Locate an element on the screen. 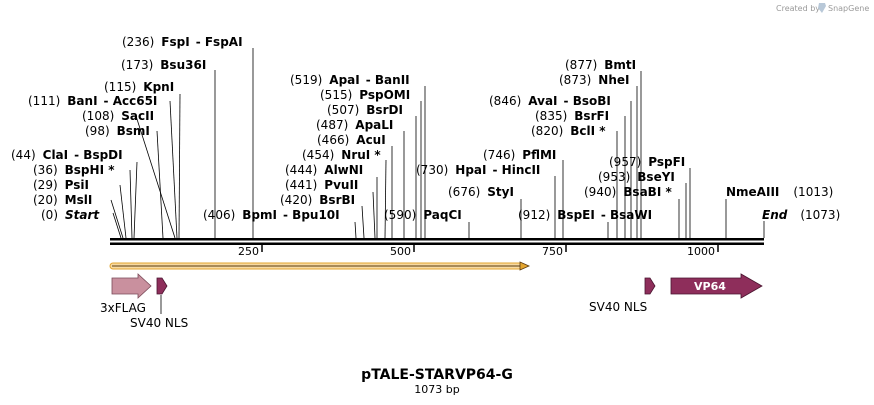 The height and width of the screenshot is (405, 874). tick-label-250: 250 is located at coordinates (248, 251).